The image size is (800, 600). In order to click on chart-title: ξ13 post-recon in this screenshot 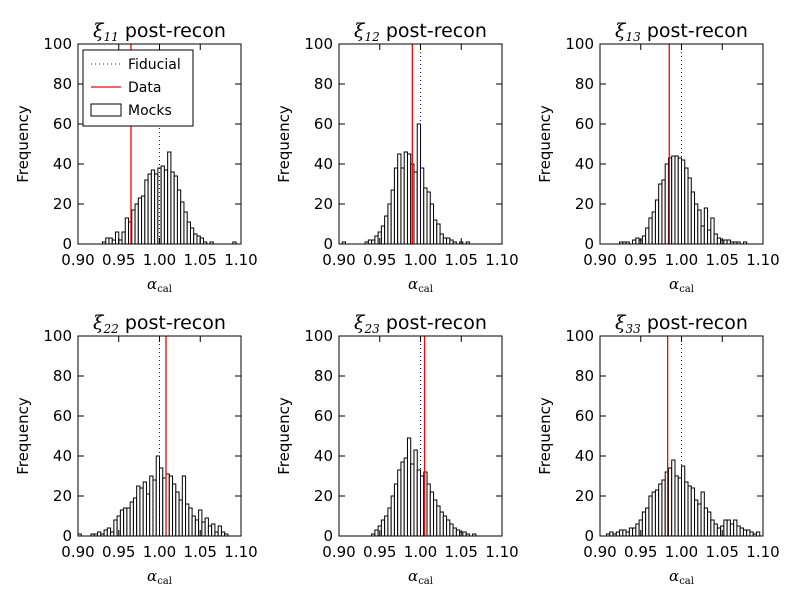, I will do `click(681, 32)`.